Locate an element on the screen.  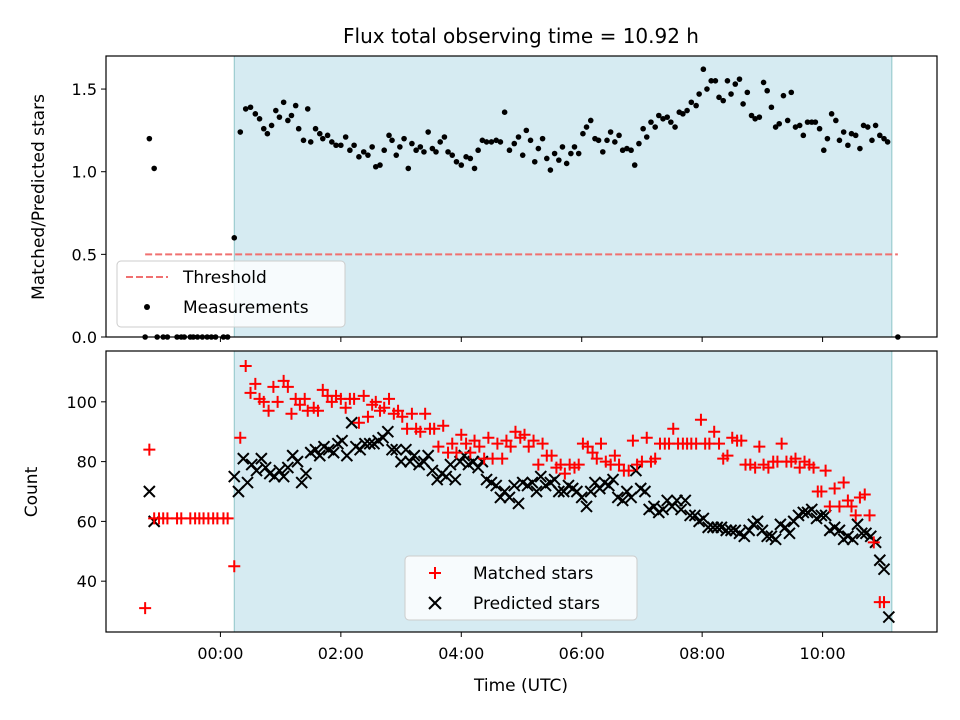
measurements-legend-label: Measurements is located at coordinates (246, 308).